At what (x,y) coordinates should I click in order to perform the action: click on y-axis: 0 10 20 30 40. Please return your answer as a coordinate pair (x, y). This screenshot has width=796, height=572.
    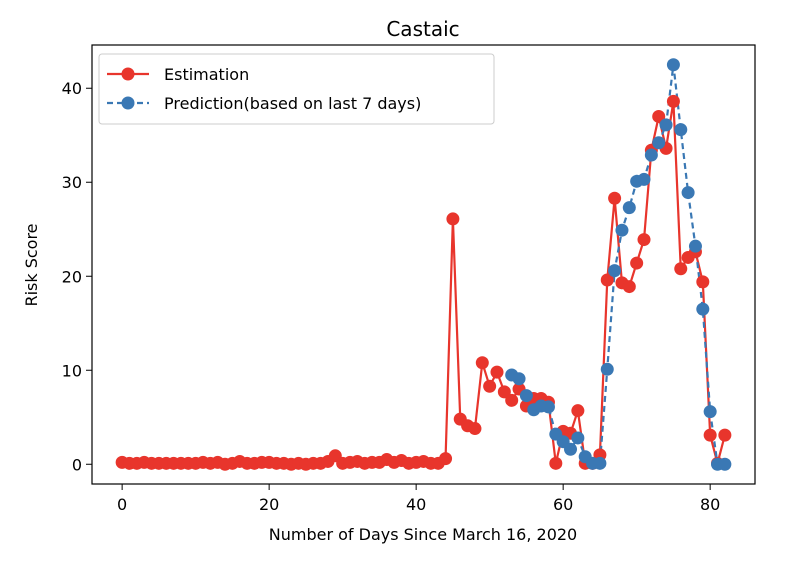
    Looking at the image, I should click on (77, 276).